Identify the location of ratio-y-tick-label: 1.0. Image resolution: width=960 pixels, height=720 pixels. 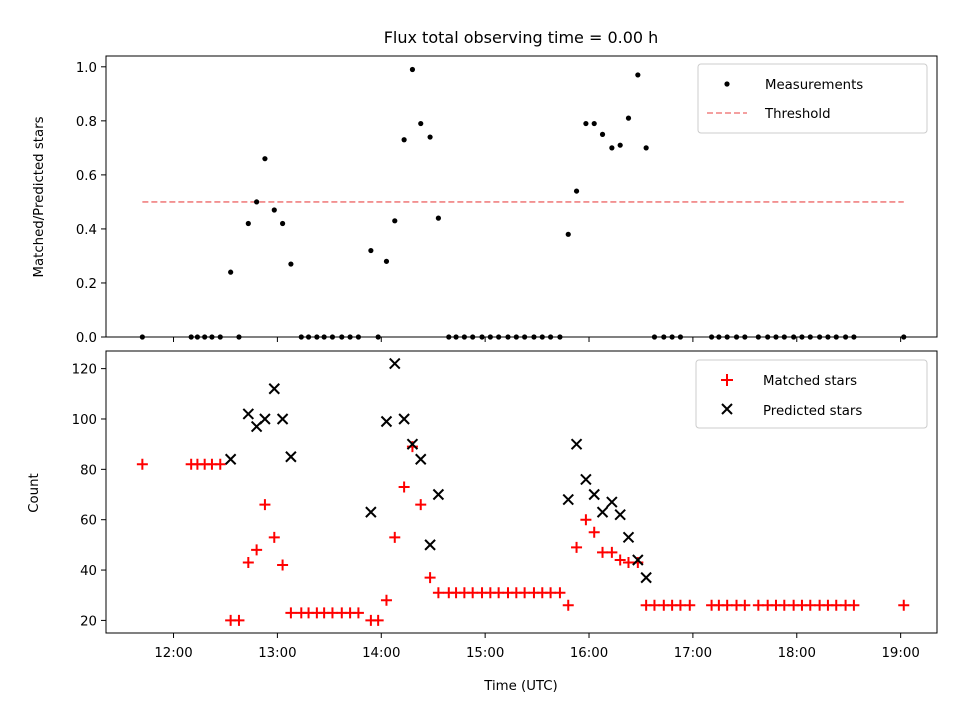
(86, 68).